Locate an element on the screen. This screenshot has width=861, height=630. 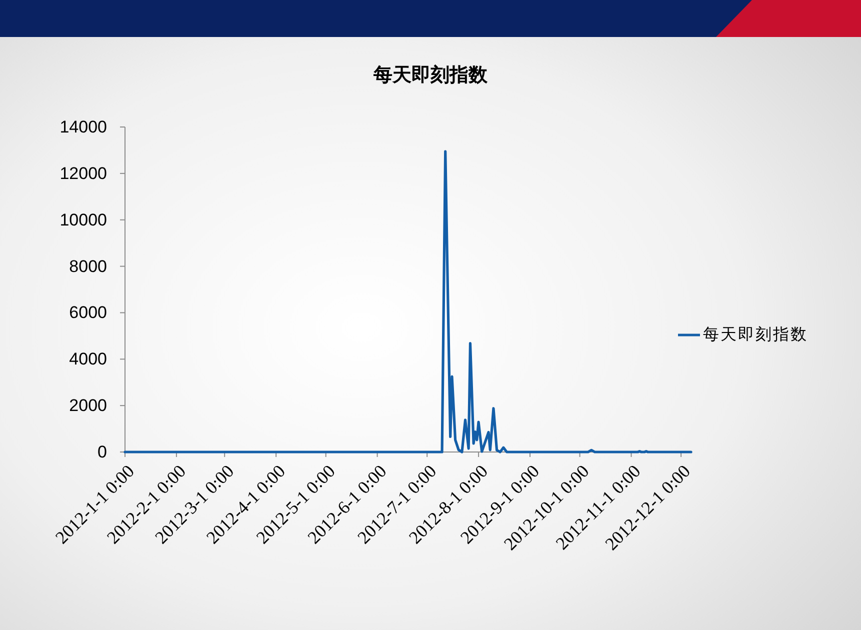
y-tick-label: 6000 is located at coordinates (88, 312).